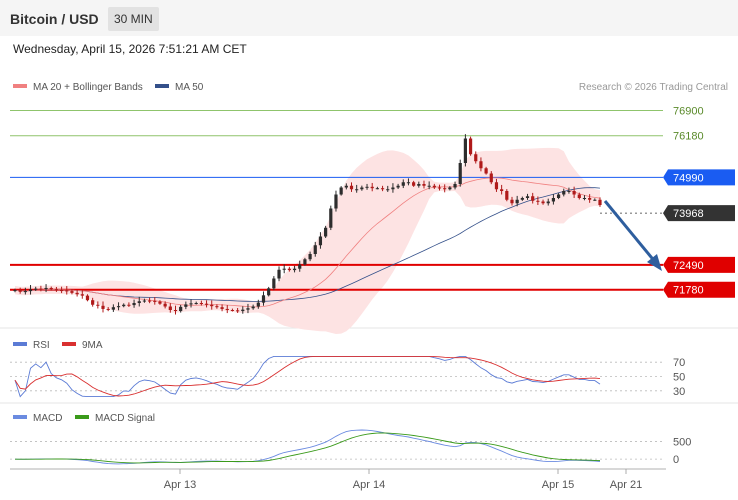 The width and height of the screenshot is (738, 500). What do you see at coordinates (369, 485) in the screenshot?
I see `x-tick-label: Apr 14` at bounding box center [369, 485].